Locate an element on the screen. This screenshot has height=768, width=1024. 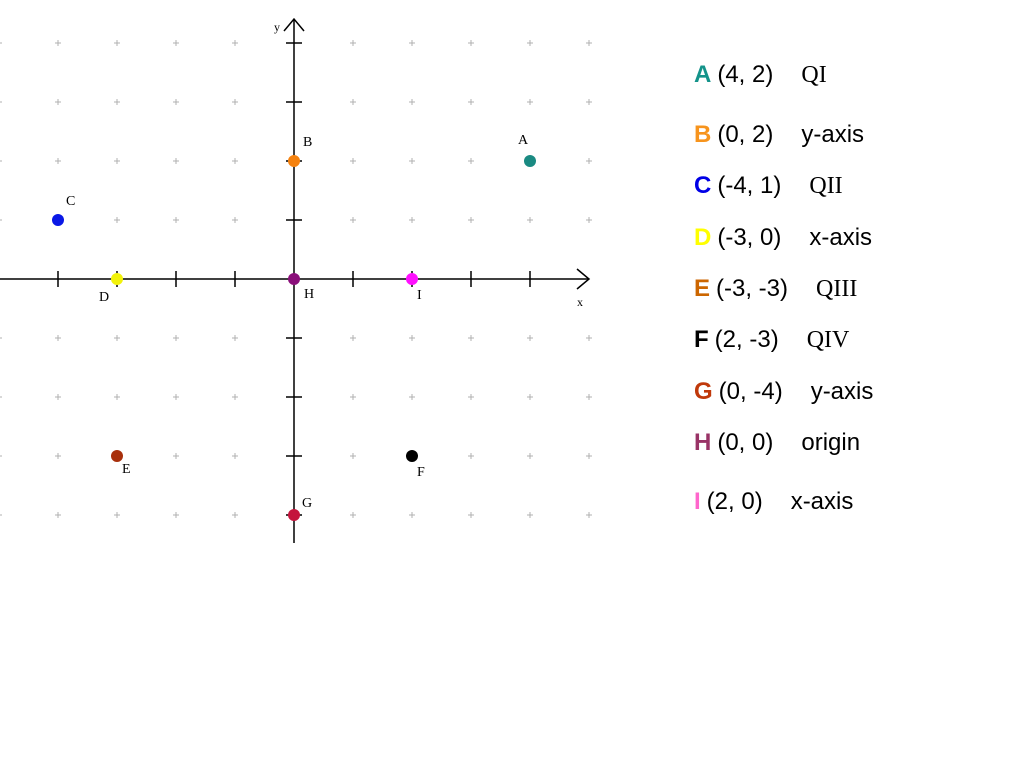
y-axis-label: y is located at coordinates (277, 27).